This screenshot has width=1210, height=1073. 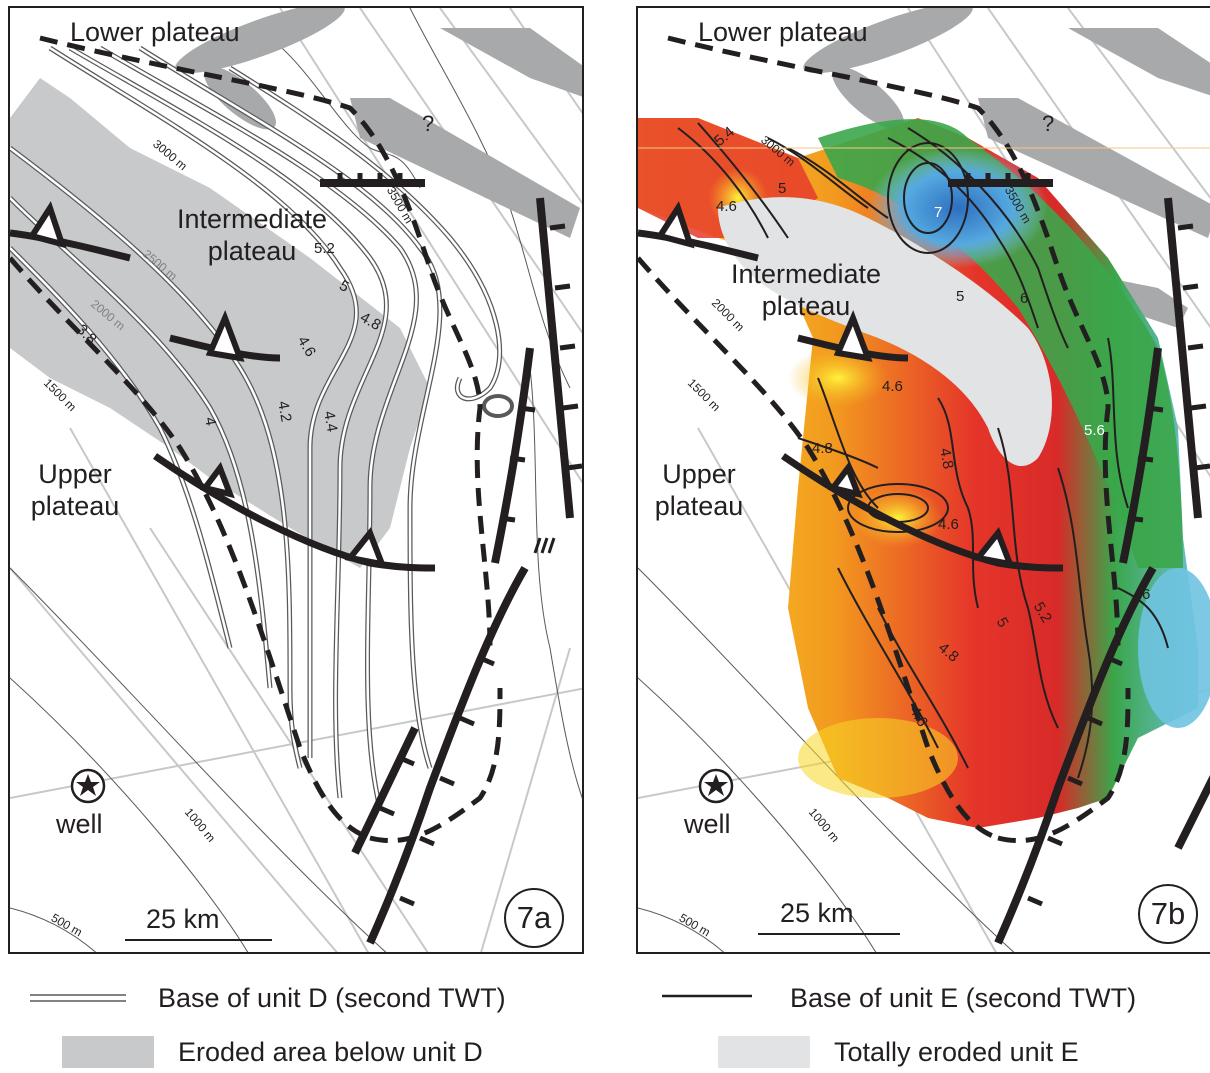 I want to click on hatched-marker, so click(x=544, y=545).